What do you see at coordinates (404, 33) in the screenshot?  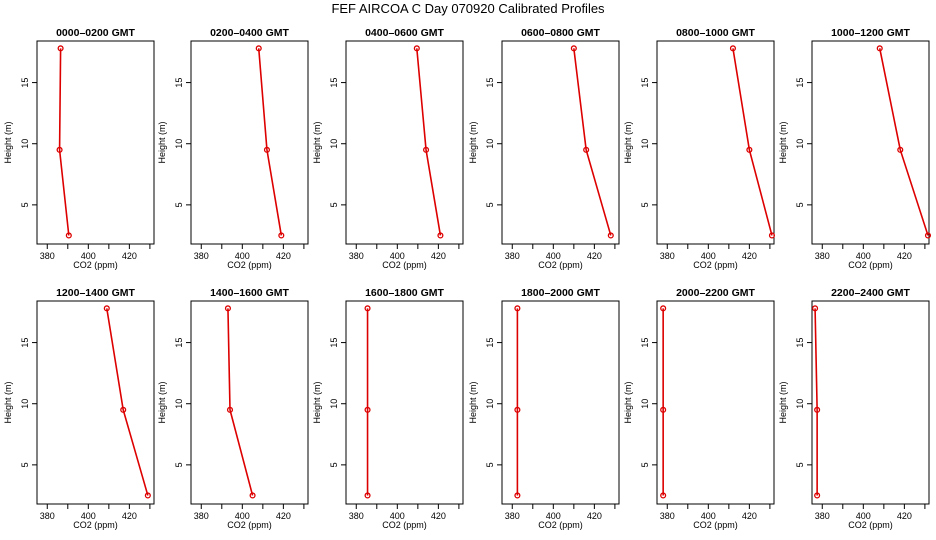 I see `panel-title: 0400–0600 GMT` at bounding box center [404, 33].